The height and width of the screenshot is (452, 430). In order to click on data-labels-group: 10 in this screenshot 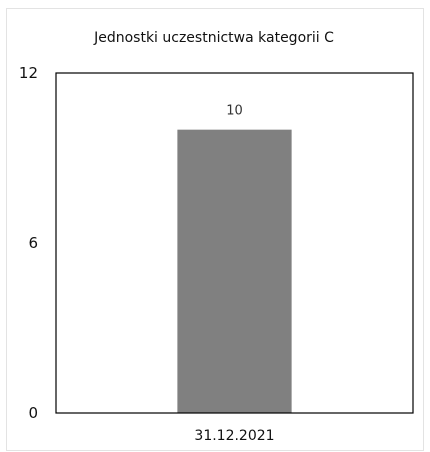, I will do `click(234, 111)`.